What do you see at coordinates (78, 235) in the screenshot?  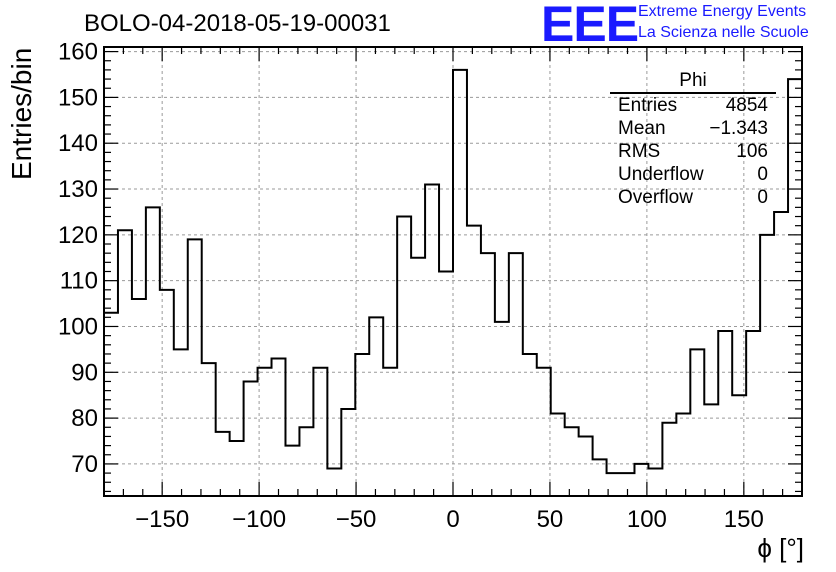 I see `y-tick-label: 120` at bounding box center [78, 235].